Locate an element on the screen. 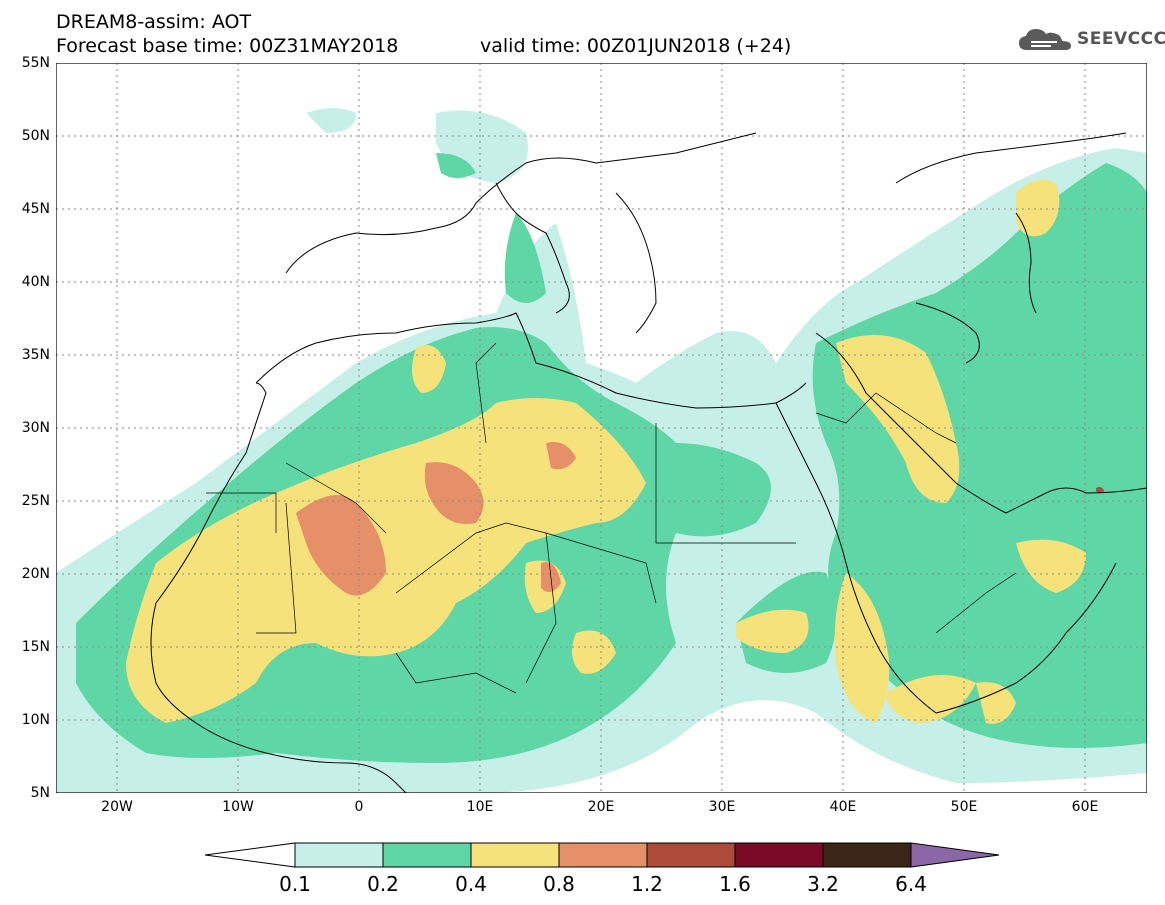  aot-layer-0.8 is located at coordinates (436, 519).